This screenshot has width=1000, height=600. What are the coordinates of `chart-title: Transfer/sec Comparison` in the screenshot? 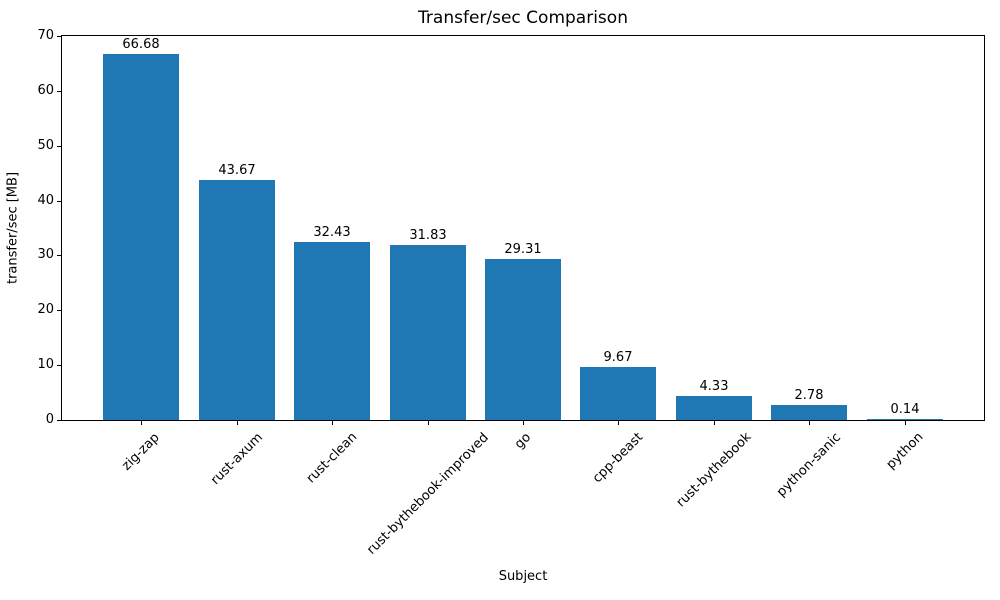 It's located at (523, 18).